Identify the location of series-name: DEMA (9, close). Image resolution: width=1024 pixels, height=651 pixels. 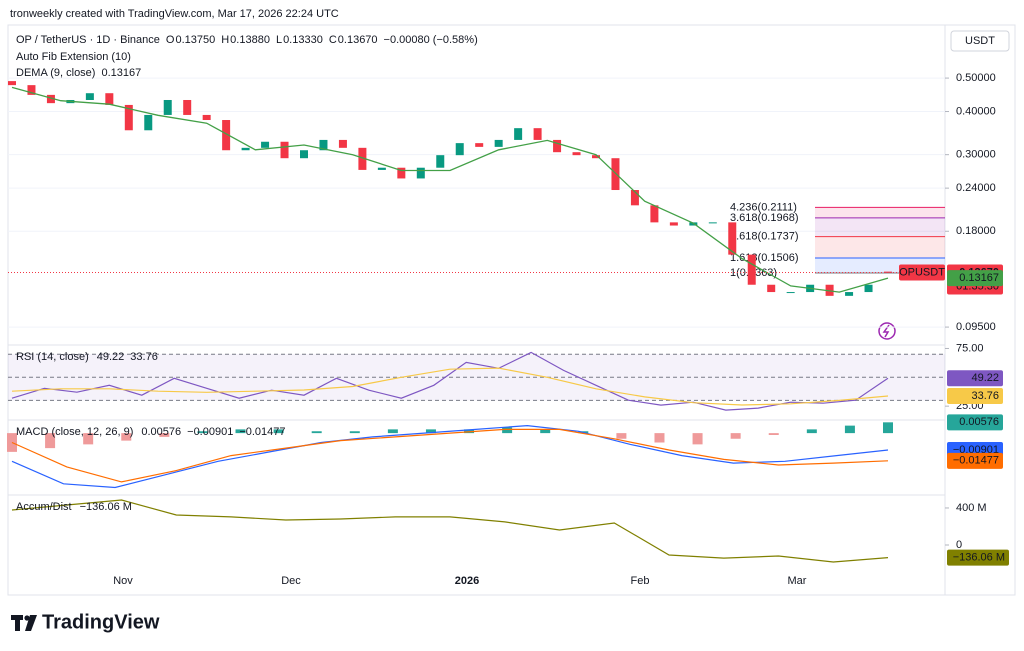
(55, 73).